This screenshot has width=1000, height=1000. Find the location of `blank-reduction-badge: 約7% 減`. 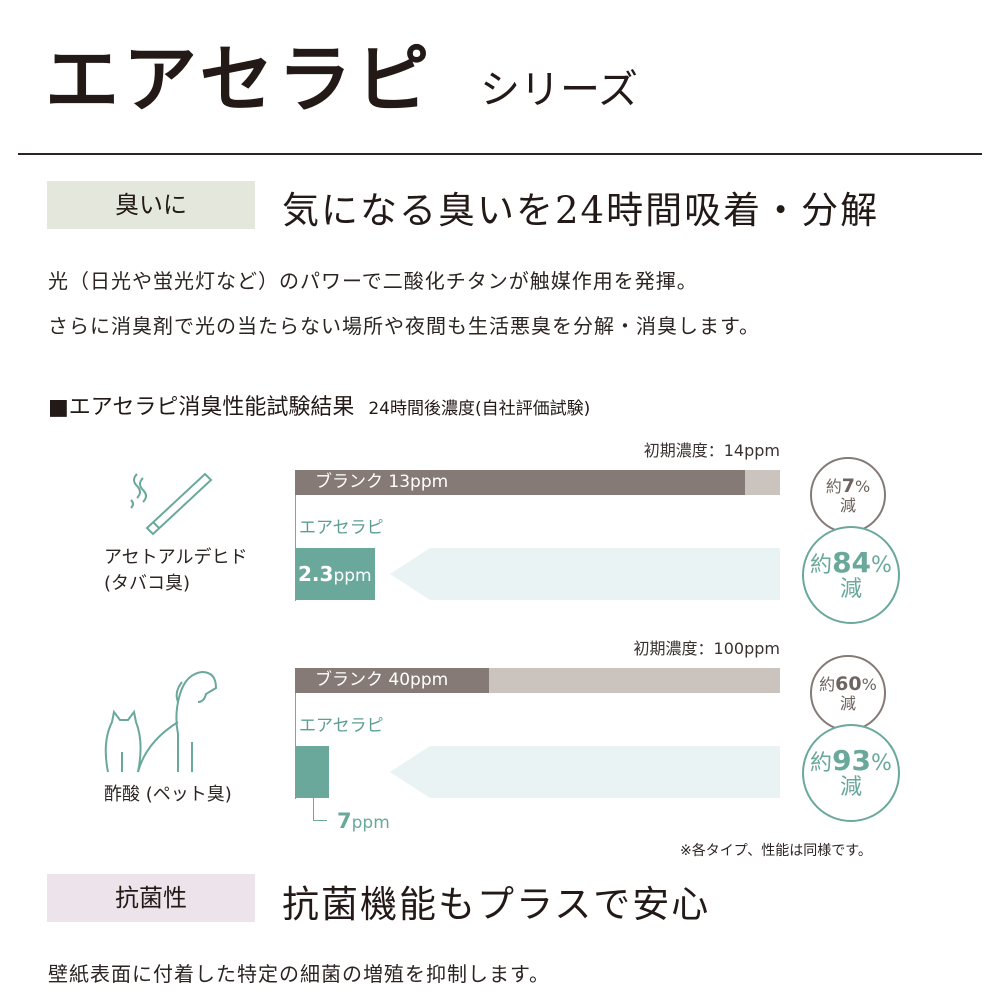

blank-reduction-badge: 約7% 減 is located at coordinates (848, 495).